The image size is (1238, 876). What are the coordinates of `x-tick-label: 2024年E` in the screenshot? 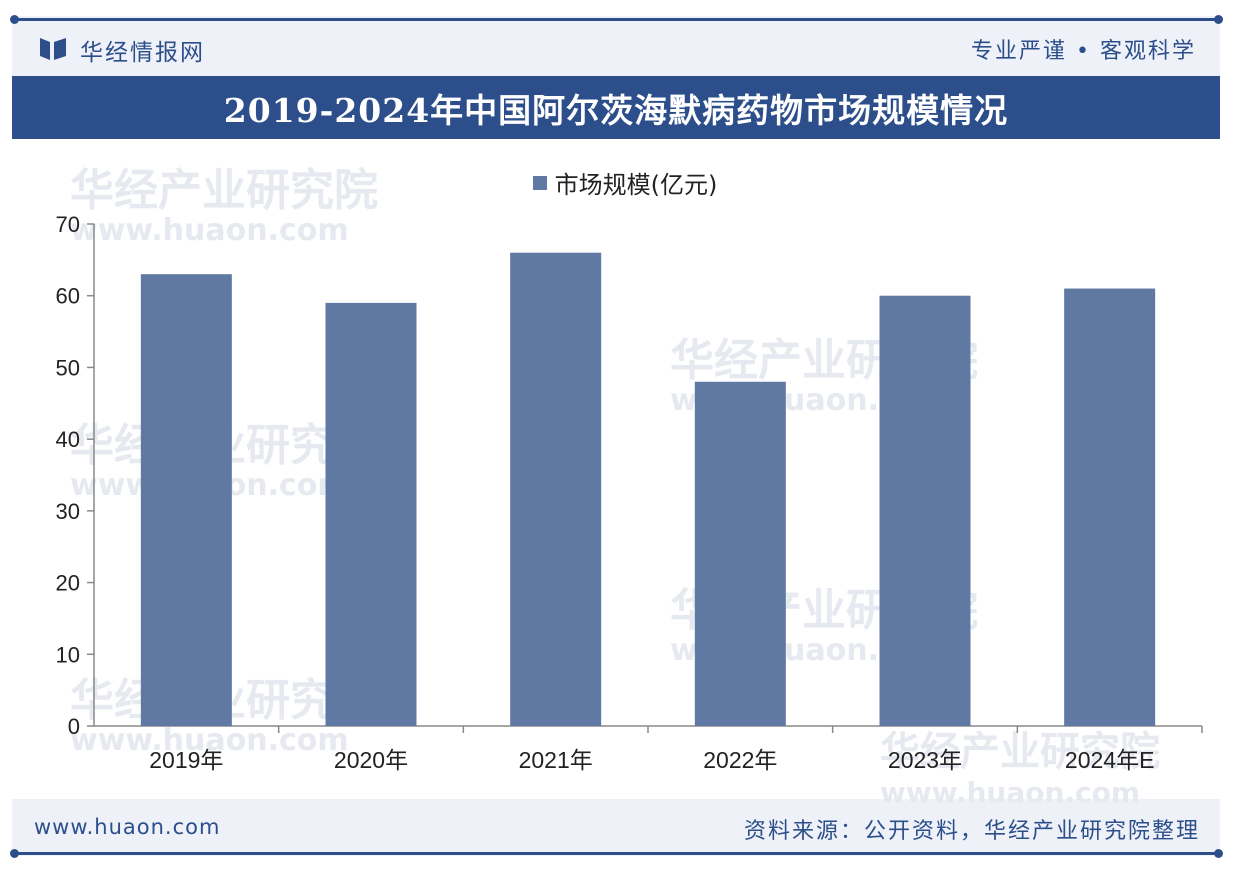 It's located at (1110, 760).